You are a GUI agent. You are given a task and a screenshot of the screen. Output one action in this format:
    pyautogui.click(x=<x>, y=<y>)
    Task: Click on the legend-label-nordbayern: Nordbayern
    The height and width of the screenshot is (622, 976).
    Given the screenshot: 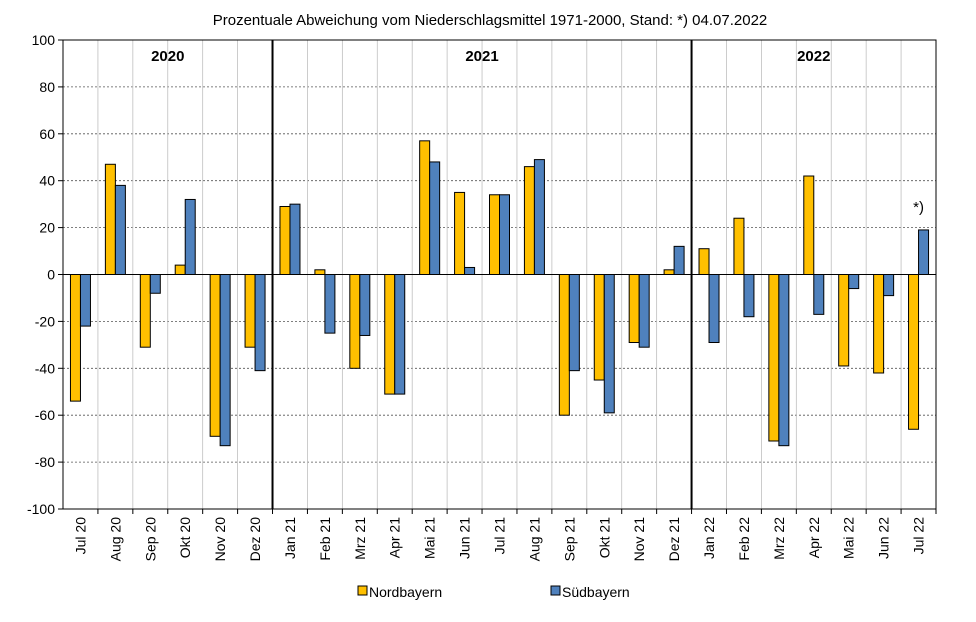 What is the action you would take?
    pyautogui.click(x=405, y=592)
    